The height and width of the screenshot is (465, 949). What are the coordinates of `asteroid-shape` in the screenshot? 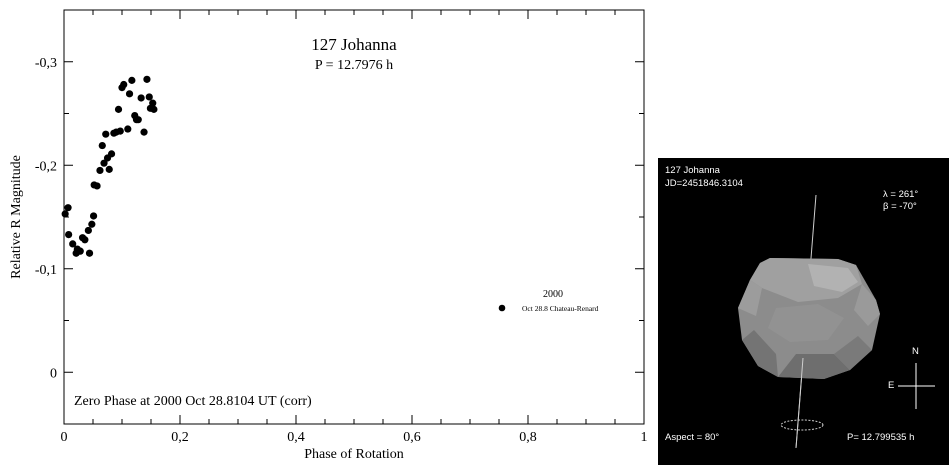 It's located at (809, 318).